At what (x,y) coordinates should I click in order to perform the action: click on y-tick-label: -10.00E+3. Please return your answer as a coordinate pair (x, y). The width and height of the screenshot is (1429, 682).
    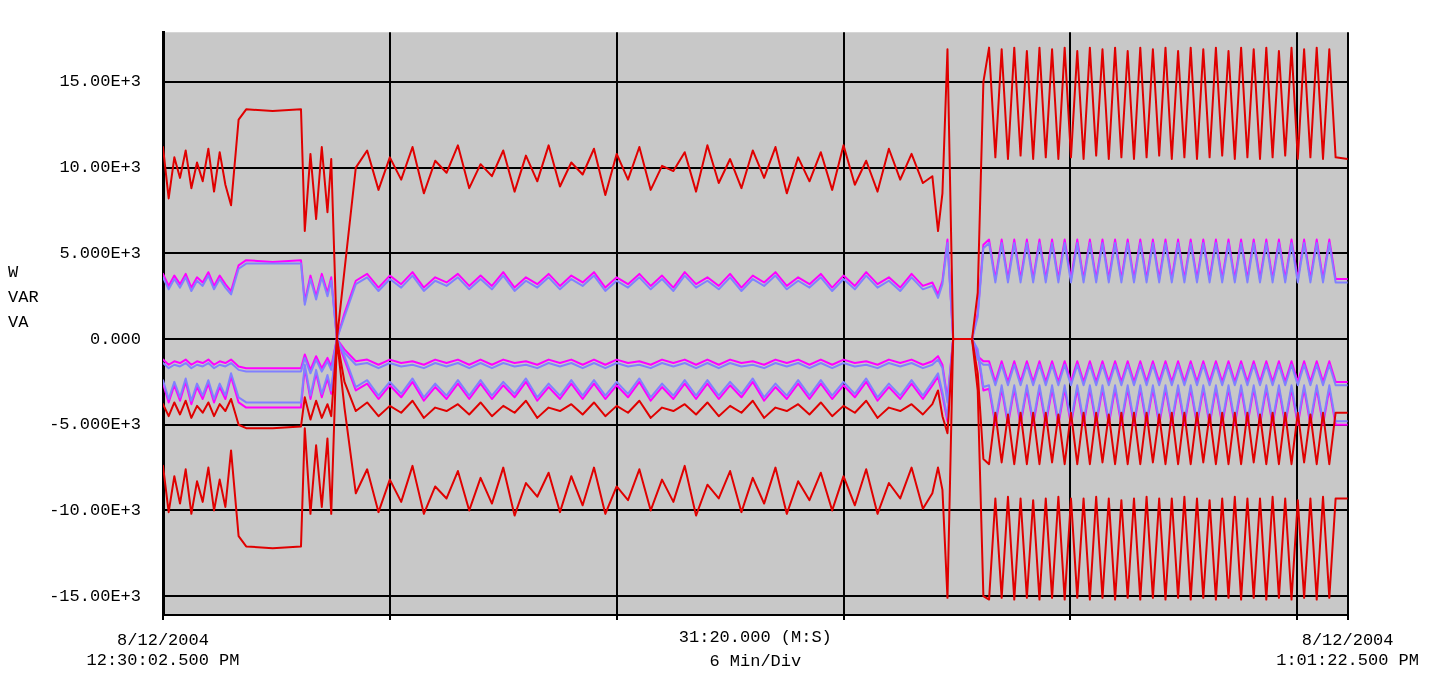
    Looking at the image, I should click on (95, 510).